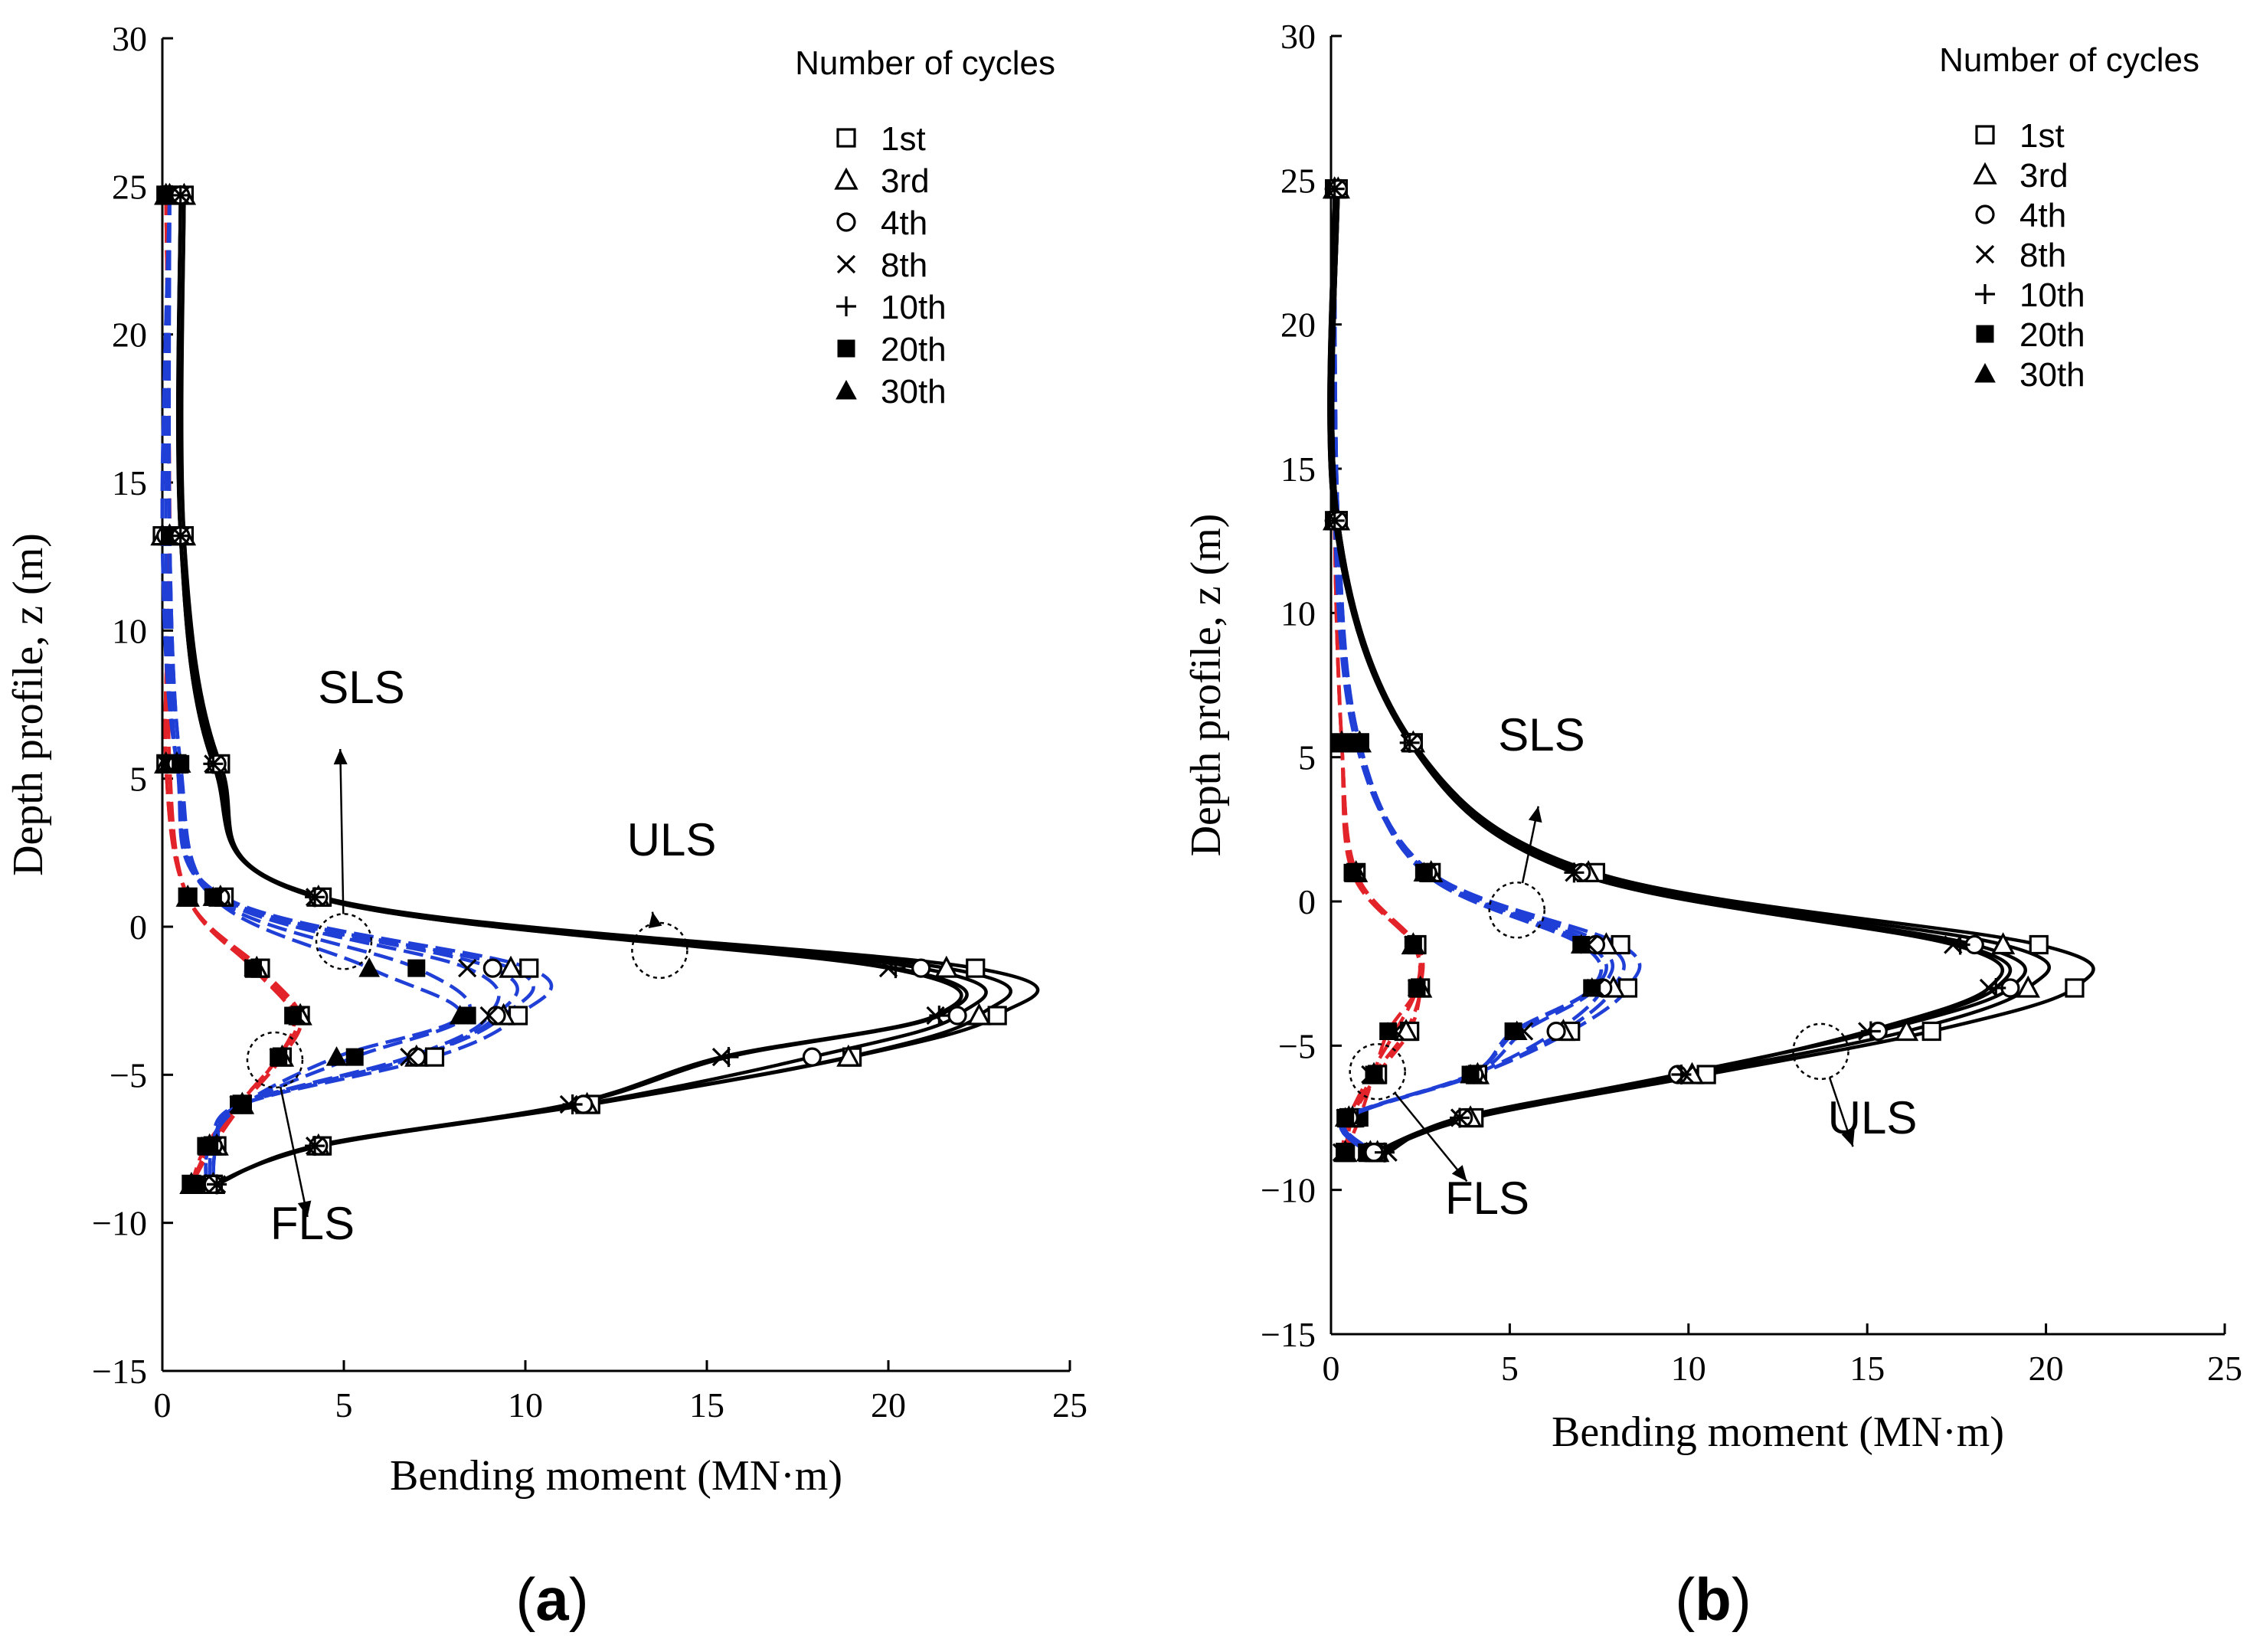 This screenshot has height=1652, width=2250. Describe the element at coordinates (706, 1405) in the screenshot. I see `x-tick-label: 15` at that location.